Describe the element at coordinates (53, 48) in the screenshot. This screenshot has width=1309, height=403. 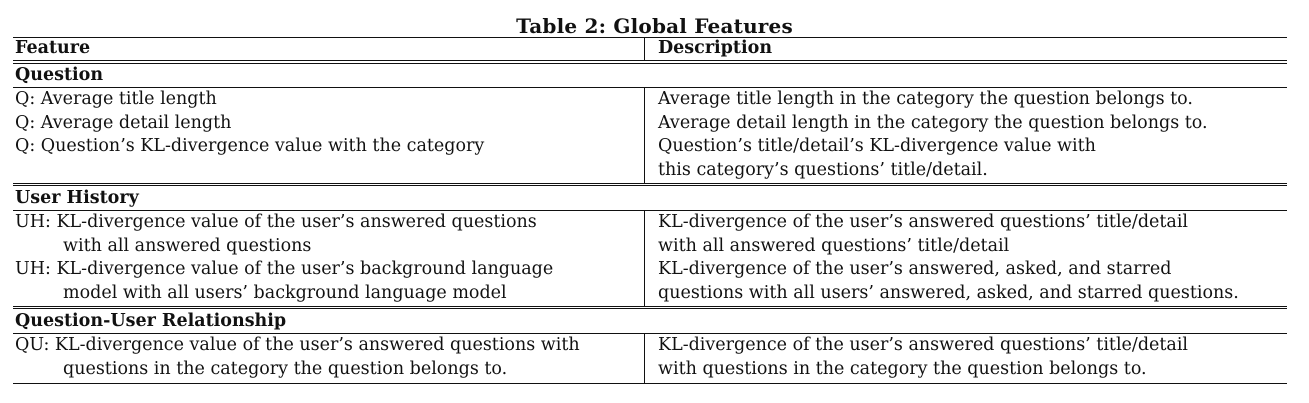
I see `header-feature: Feature` at that location.